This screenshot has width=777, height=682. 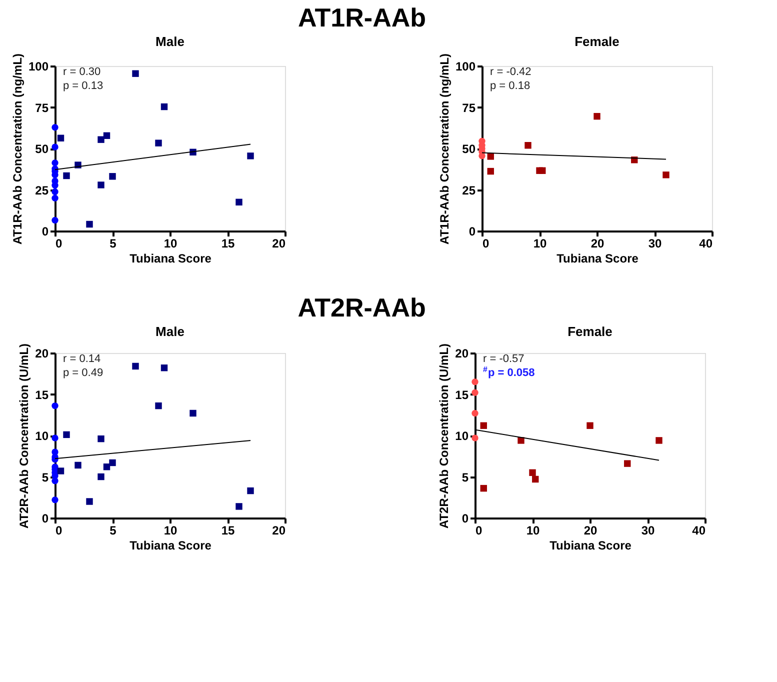 I want to click on annotation: r = -0.42, so click(x=511, y=72).